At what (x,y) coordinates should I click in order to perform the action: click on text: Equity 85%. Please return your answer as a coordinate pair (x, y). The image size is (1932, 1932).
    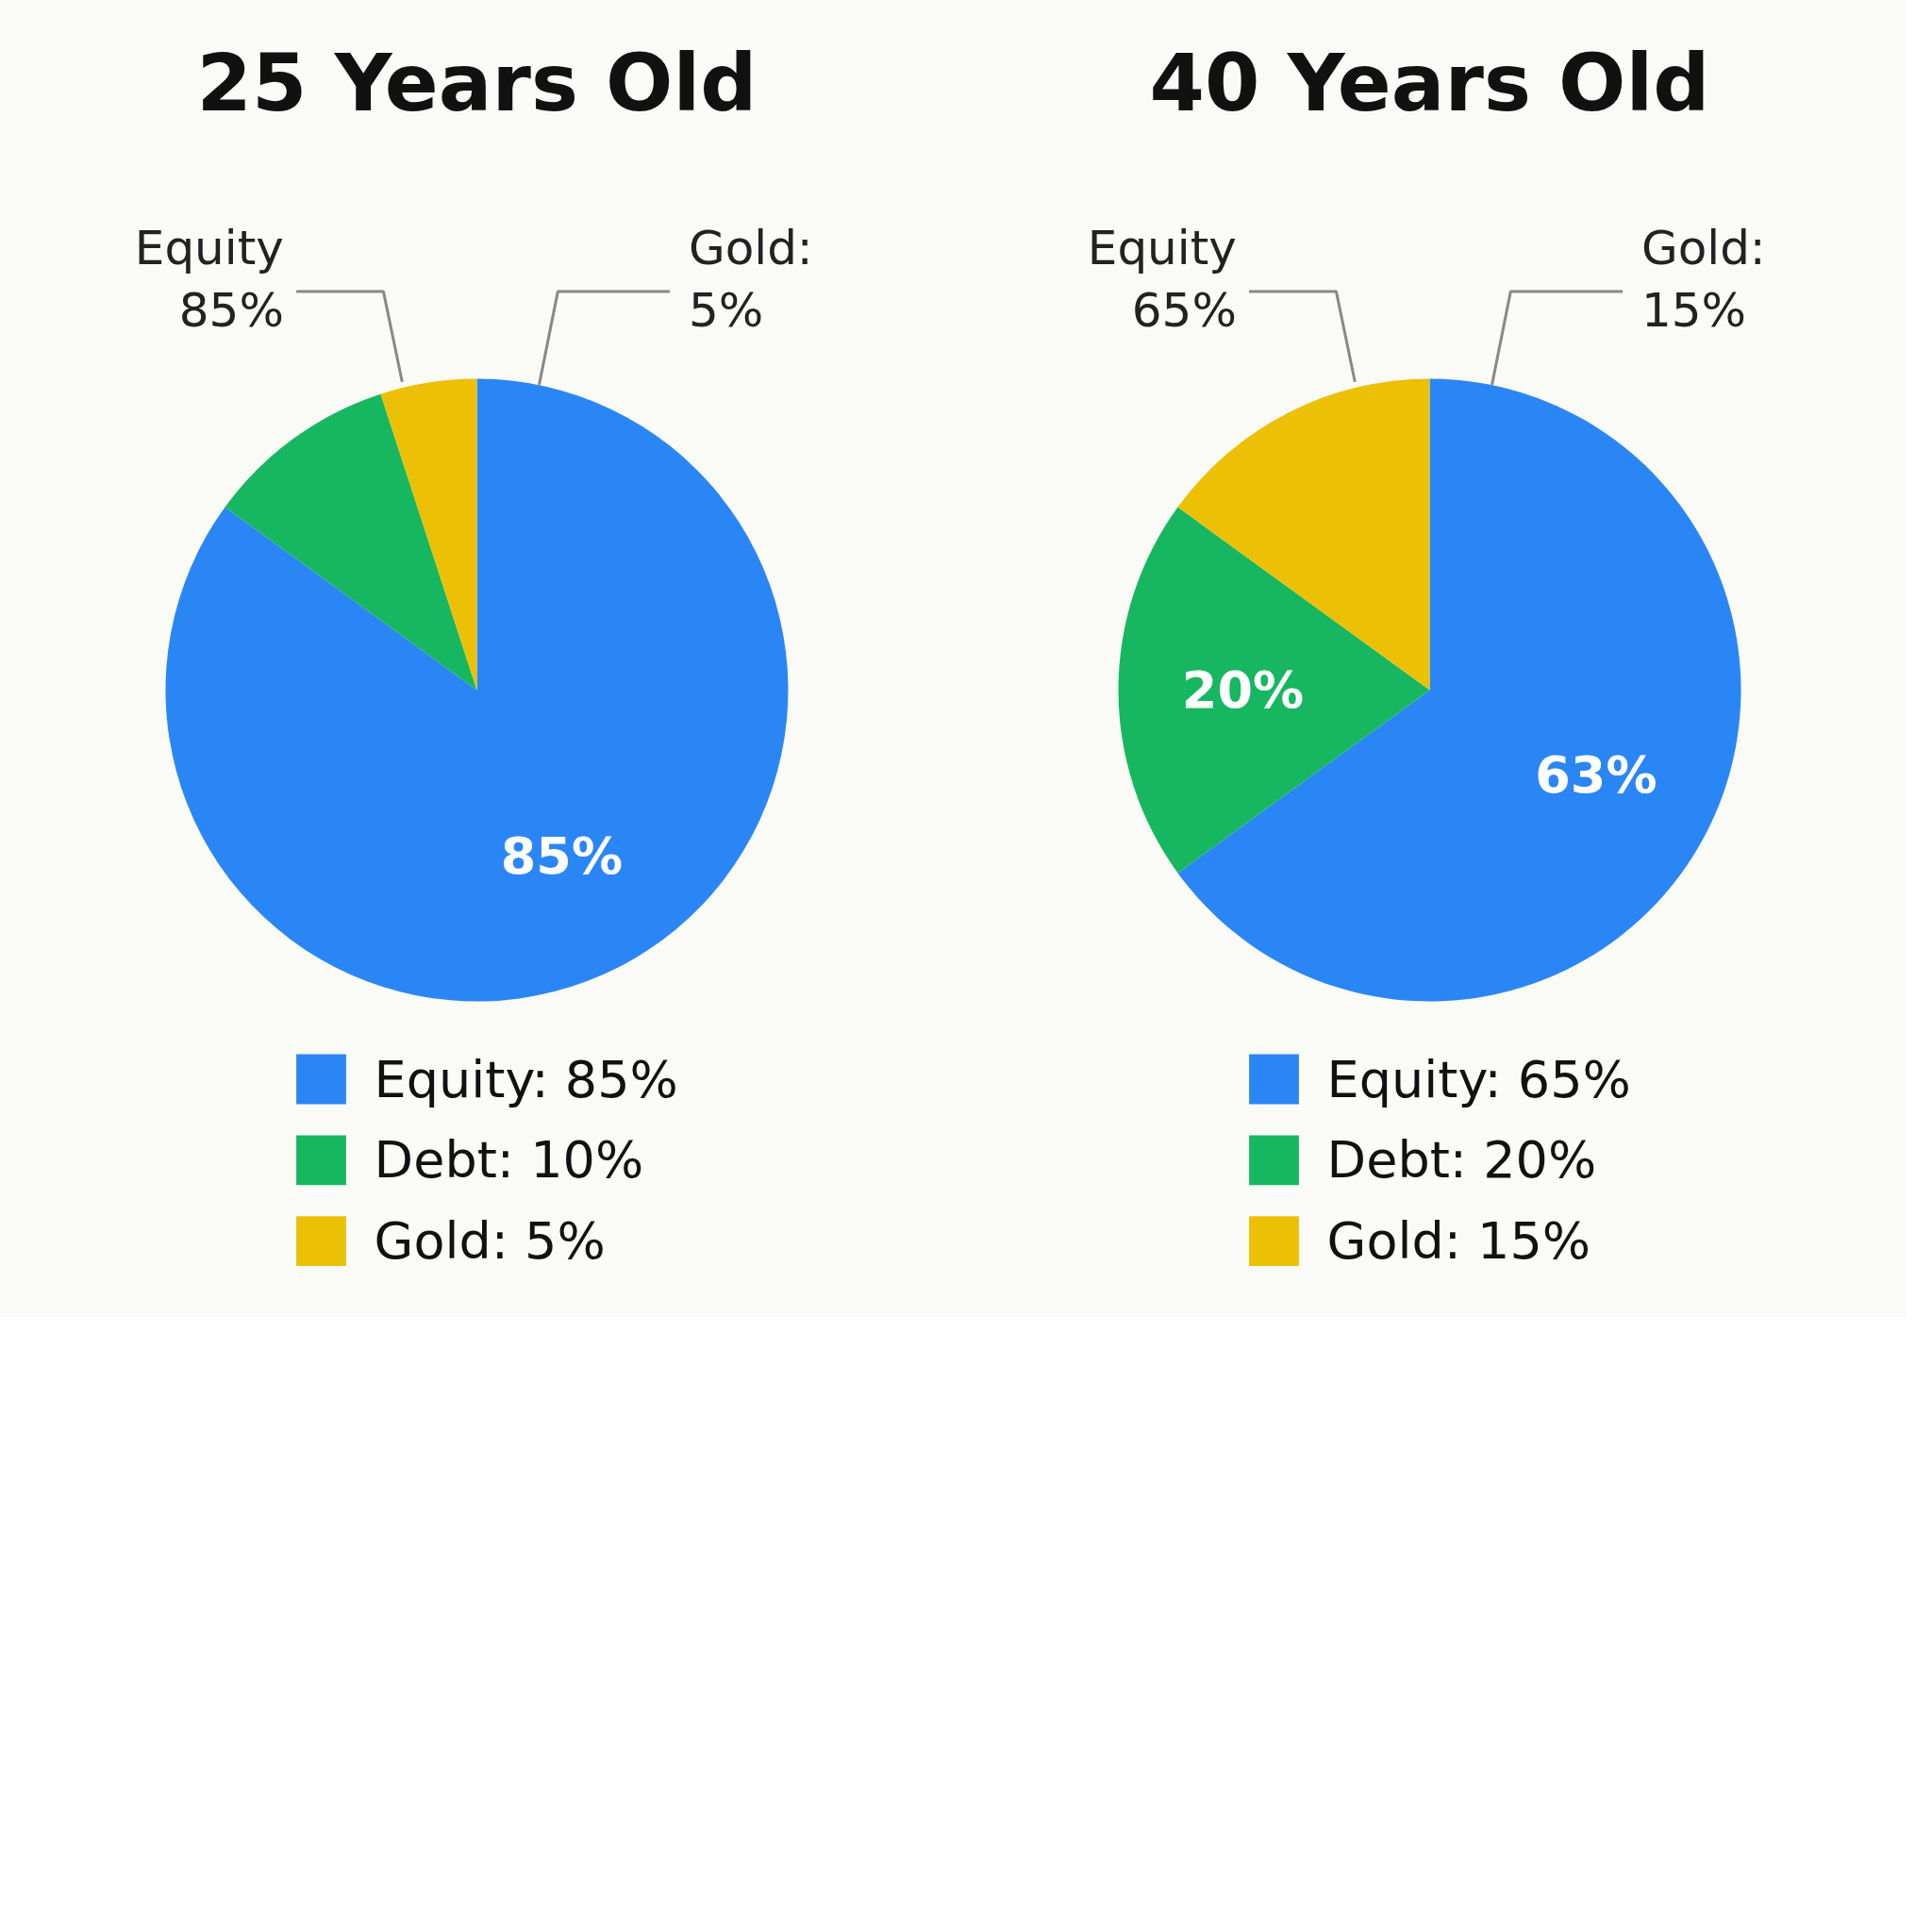
    Looking at the image, I should click on (209, 279).